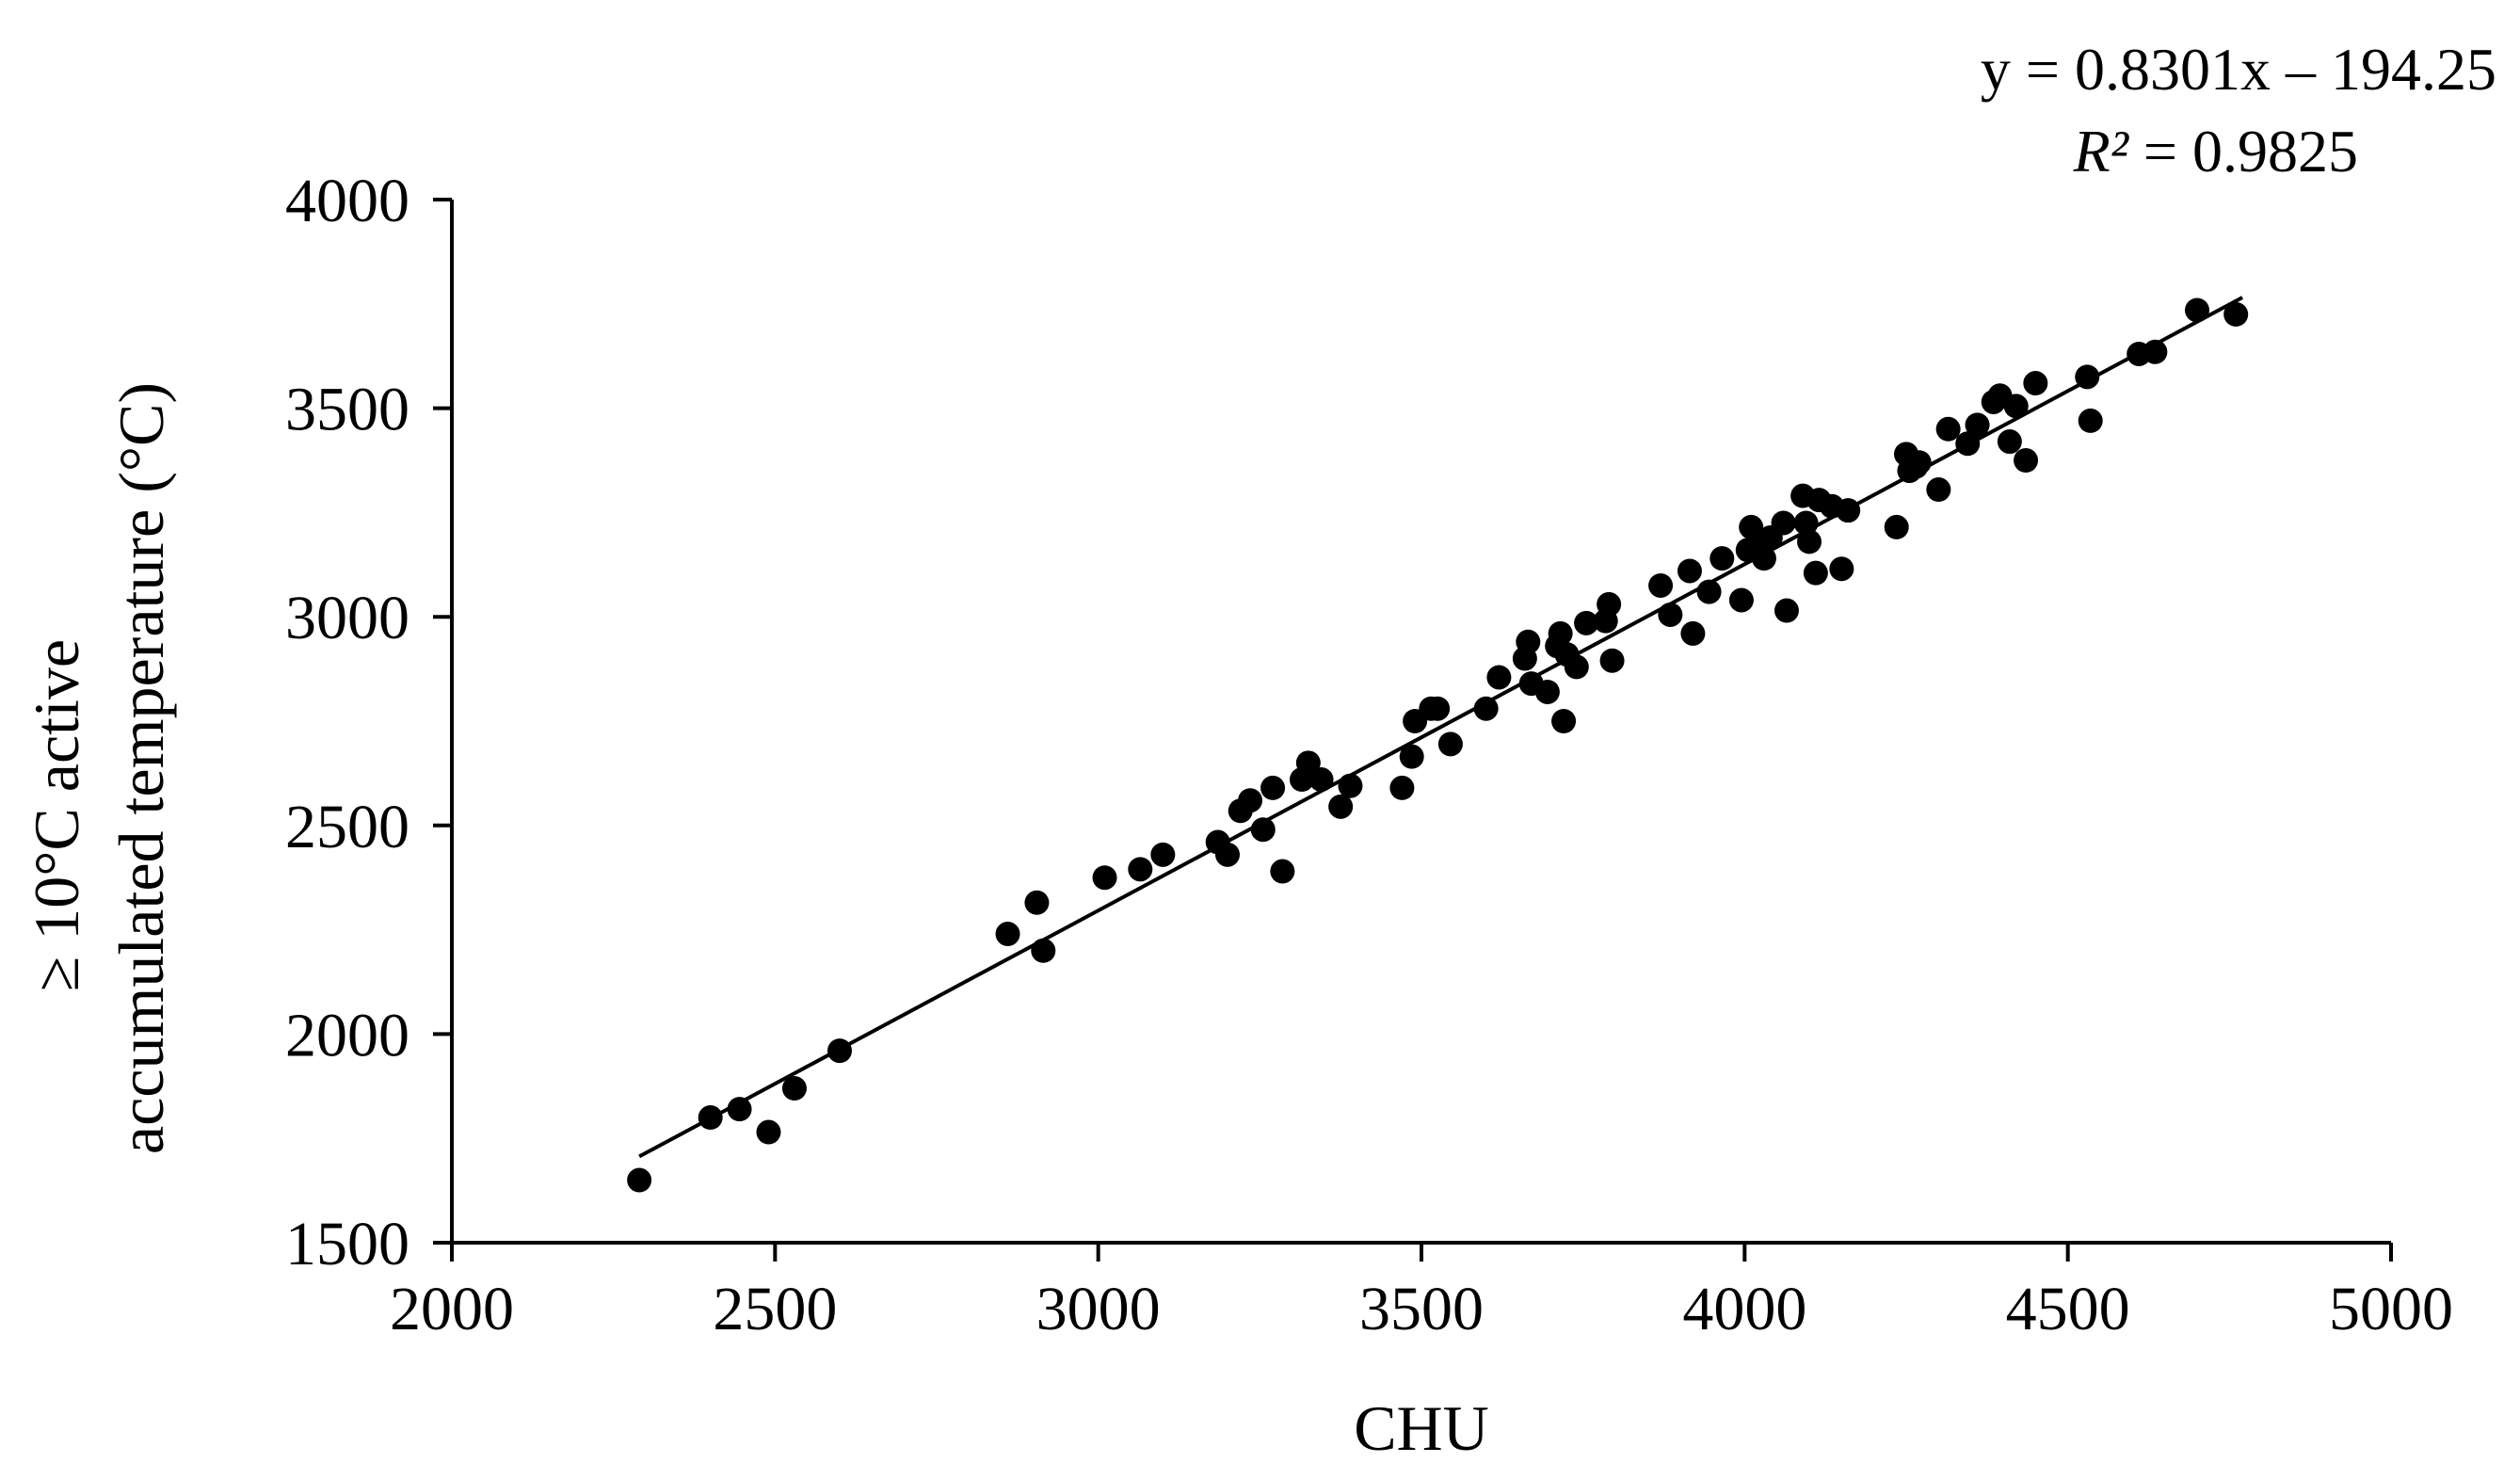  I want to click on y-ticks: 1500 2000 2500 3000 3500 4000, so click(368, 722).